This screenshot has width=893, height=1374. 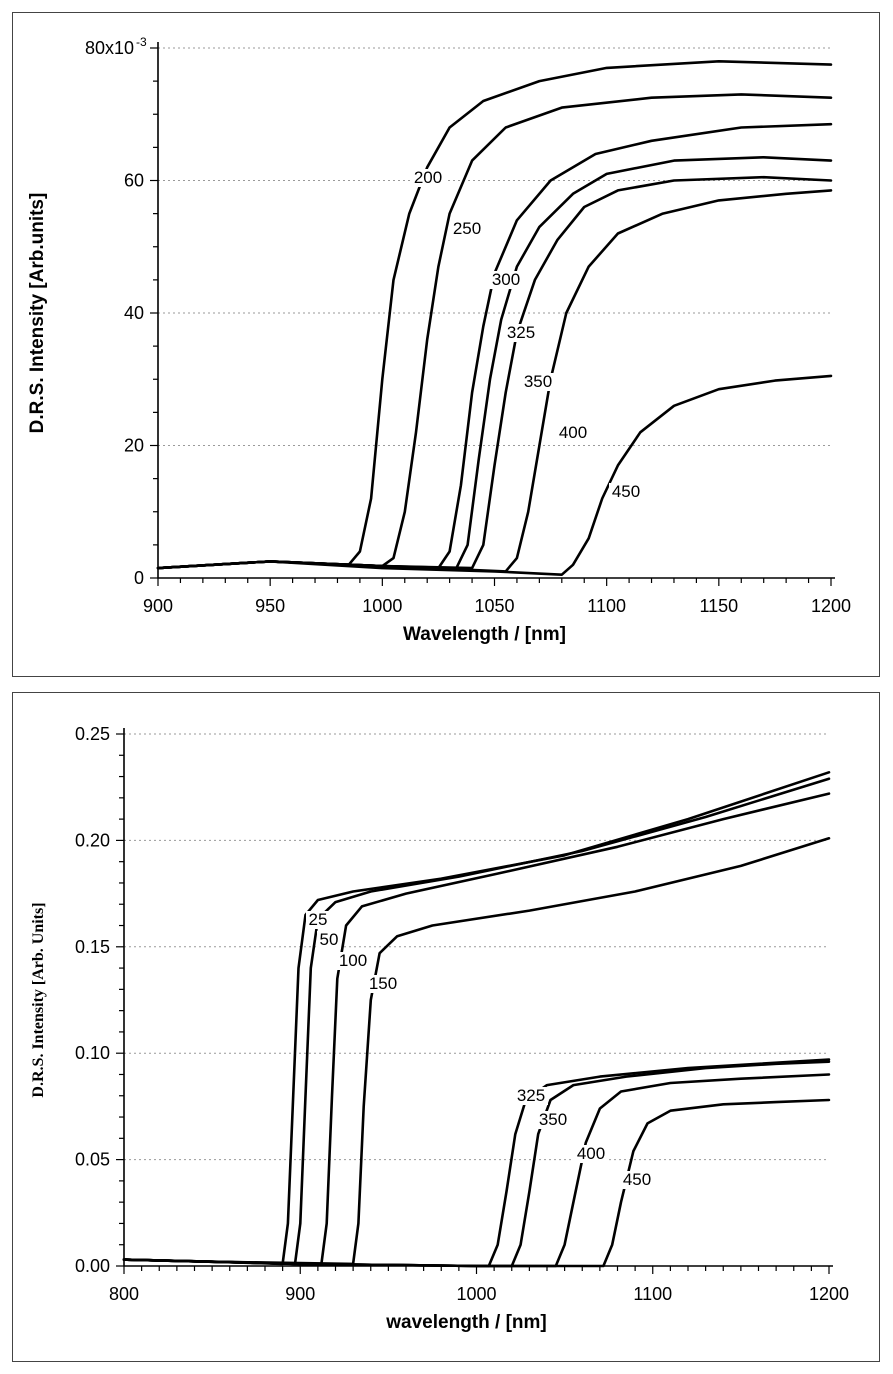 I want to click on y-tick-label: 80x10, so click(x=109, y=48).